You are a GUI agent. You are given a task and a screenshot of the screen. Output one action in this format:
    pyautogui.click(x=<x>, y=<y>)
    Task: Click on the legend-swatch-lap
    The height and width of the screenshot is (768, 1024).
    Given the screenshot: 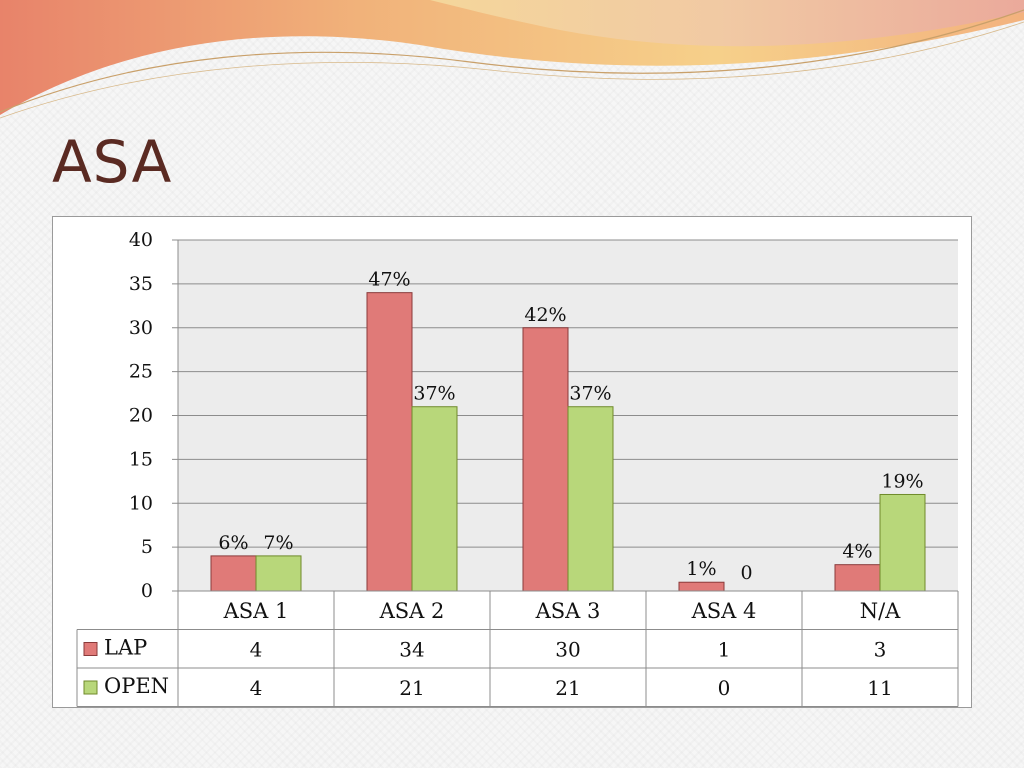 What is the action you would take?
    pyautogui.click(x=90, y=649)
    